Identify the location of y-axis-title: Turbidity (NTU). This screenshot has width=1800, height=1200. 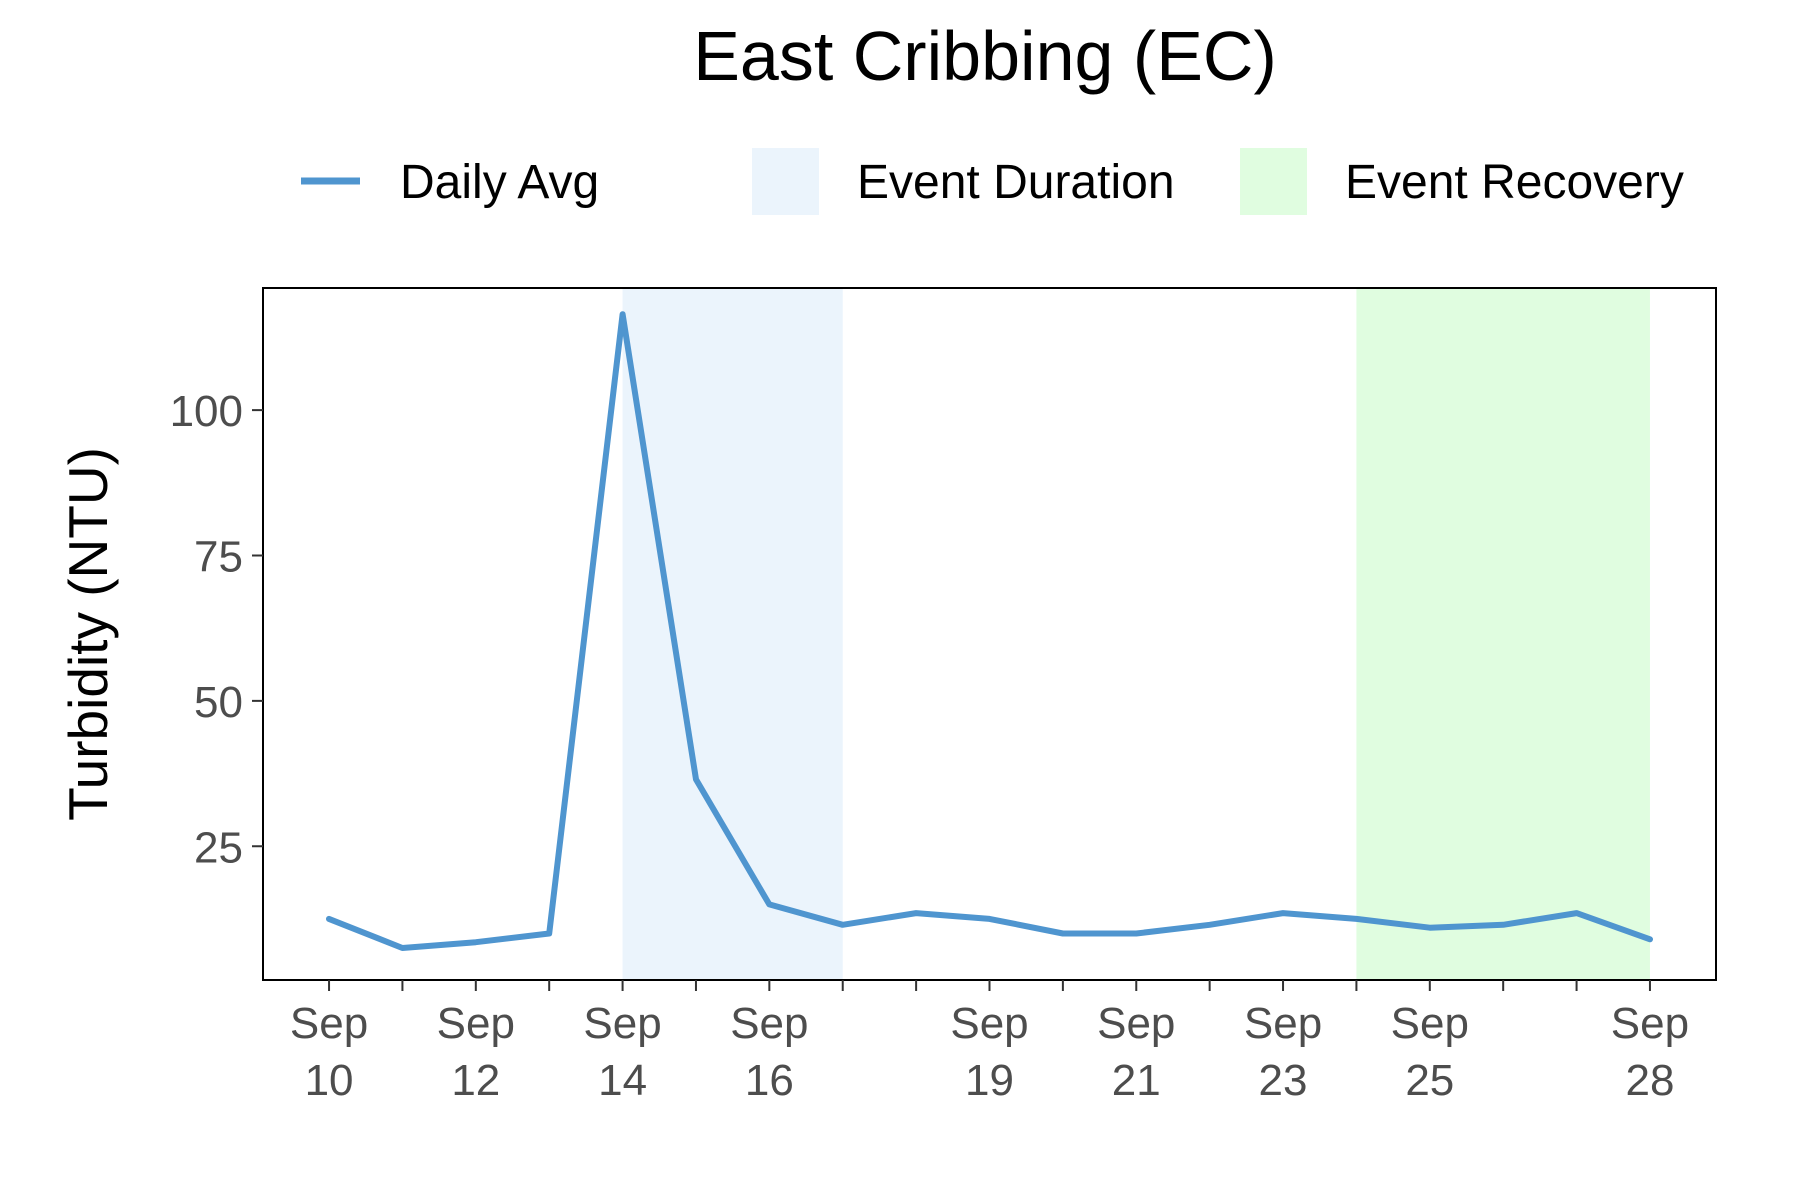
(88, 634).